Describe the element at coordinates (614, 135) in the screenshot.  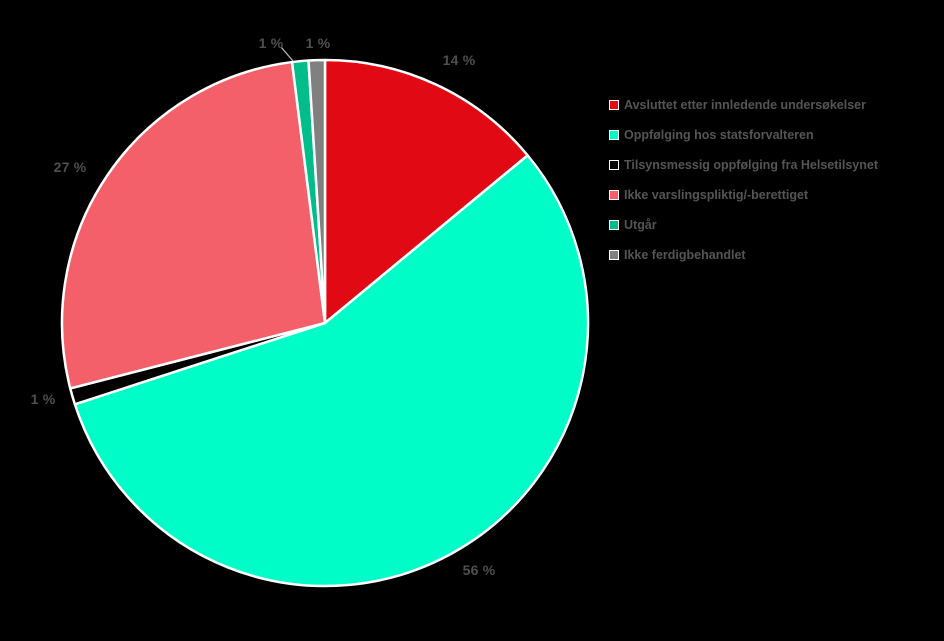
I see `legend-swatch-oppfolging` at that location.